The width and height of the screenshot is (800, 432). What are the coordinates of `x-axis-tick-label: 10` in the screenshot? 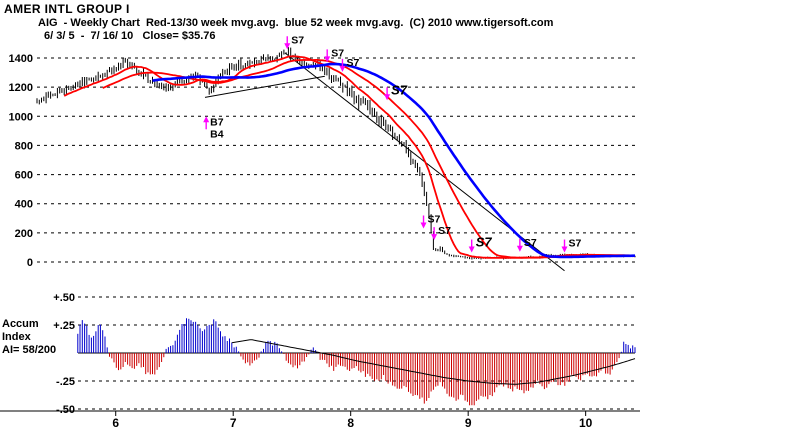 It's located at (586, 423).